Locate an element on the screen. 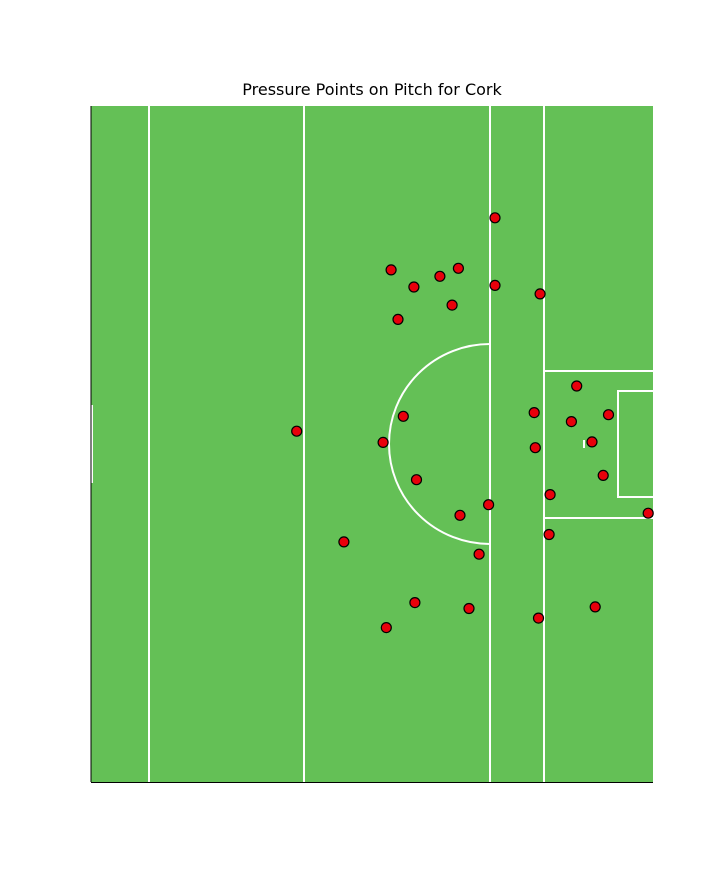  small-rectangle is located at coordinates (636, 444).